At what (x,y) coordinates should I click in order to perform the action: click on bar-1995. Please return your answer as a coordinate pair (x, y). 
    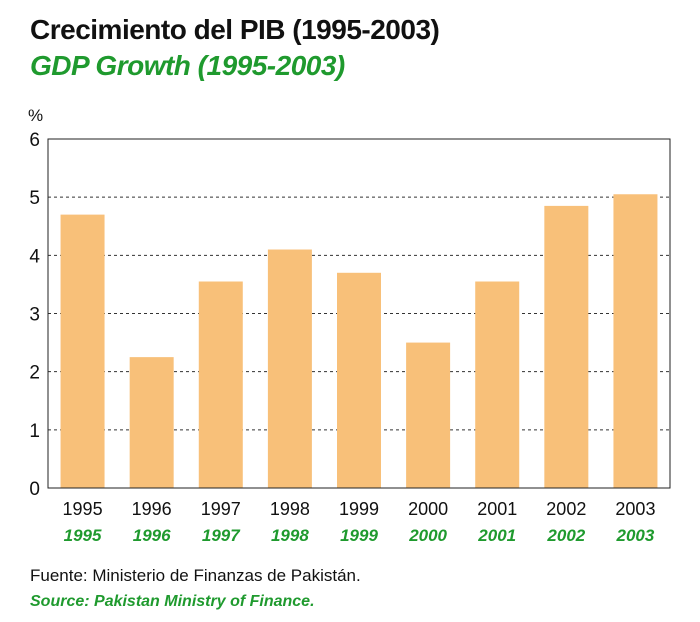
    Looking at the image, I should click on (82, 351).